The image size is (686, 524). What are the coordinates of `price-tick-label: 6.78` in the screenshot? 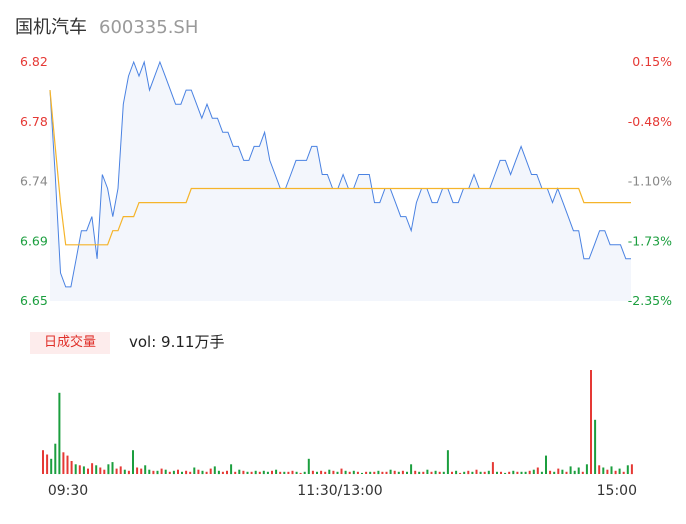 It's located at (34, 121).